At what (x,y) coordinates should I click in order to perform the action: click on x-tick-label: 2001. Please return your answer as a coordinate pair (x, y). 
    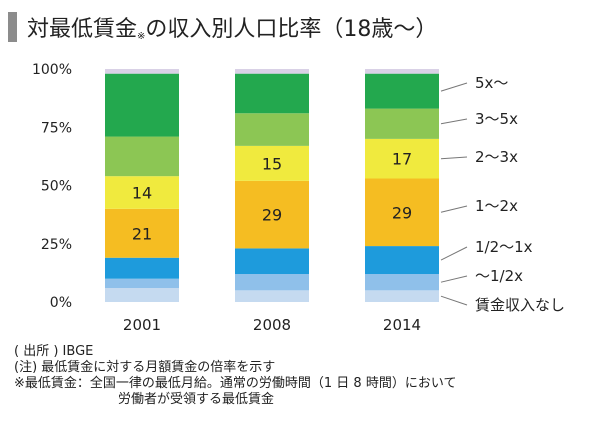
    Looking at the image, I should click on (142, 325).